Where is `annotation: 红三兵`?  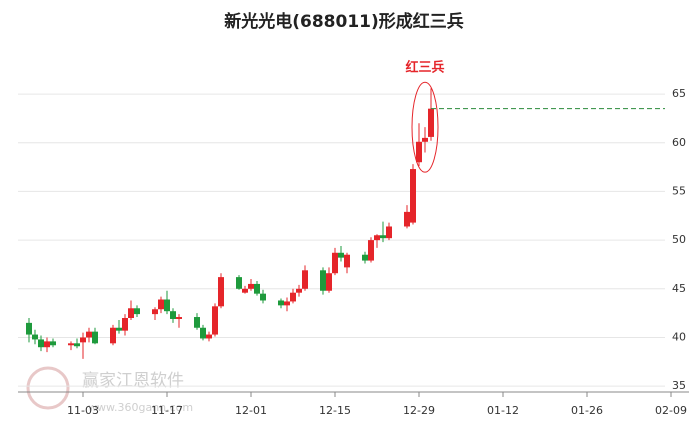
annotation: 红三兵 is located at coordinates (424, 68).